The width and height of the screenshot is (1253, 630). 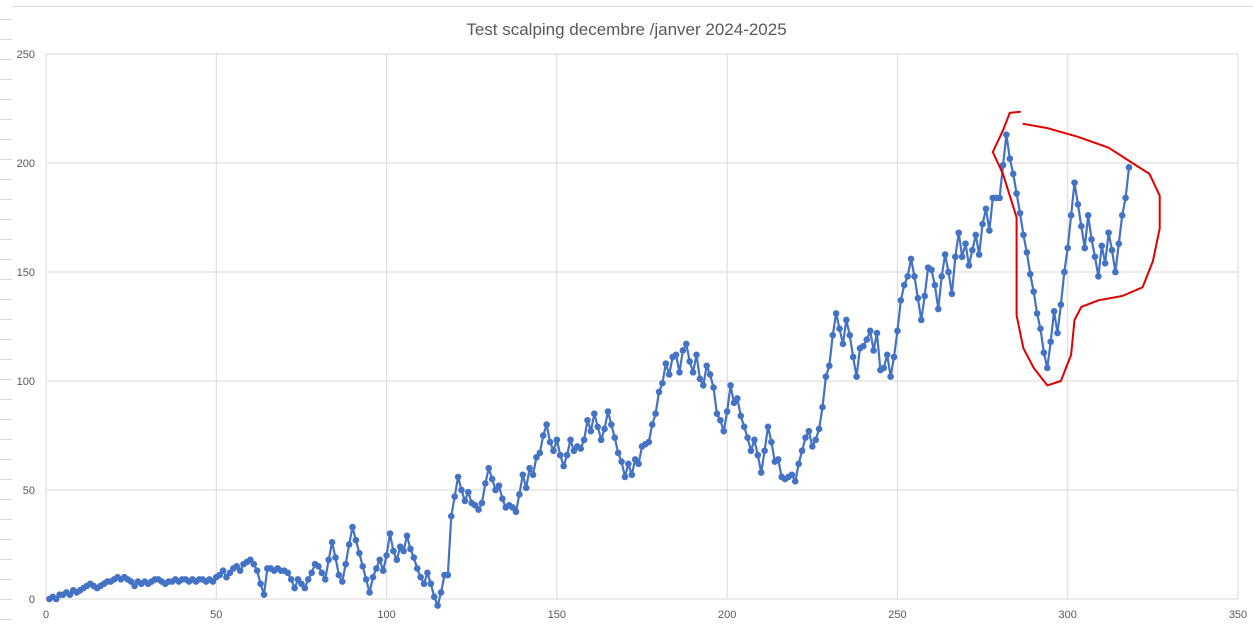 What do you see at coordinates (1076, 249) in the screenshot?
I see `red-annotation-circle` at bounding box center [1076, 249].